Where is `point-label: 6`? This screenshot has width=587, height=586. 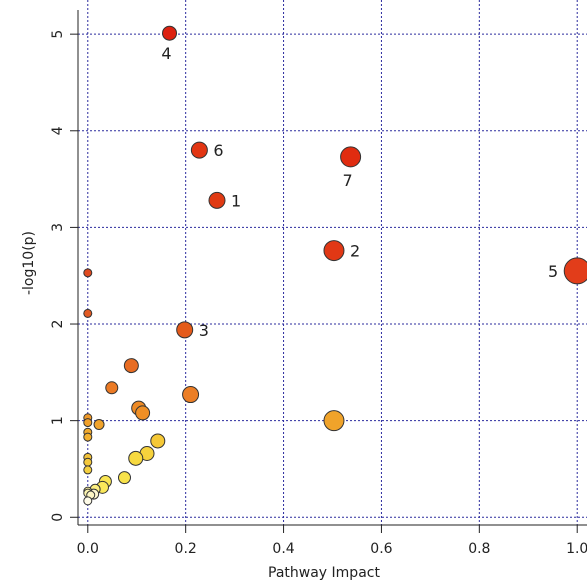
point-label: 6 is located at coordinates (218, 150).